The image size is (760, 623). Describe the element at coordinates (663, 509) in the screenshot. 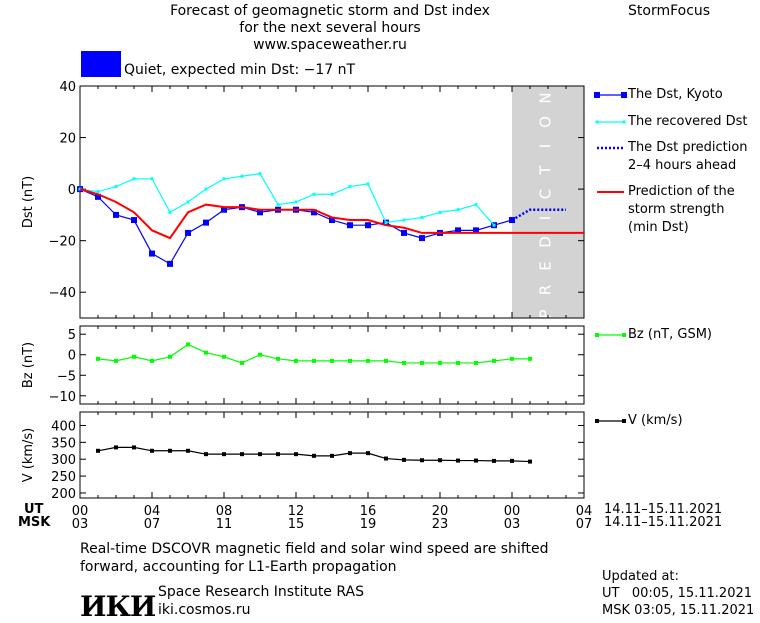

I see `ut-date-range: 14.11–15.11.2021` at that location.